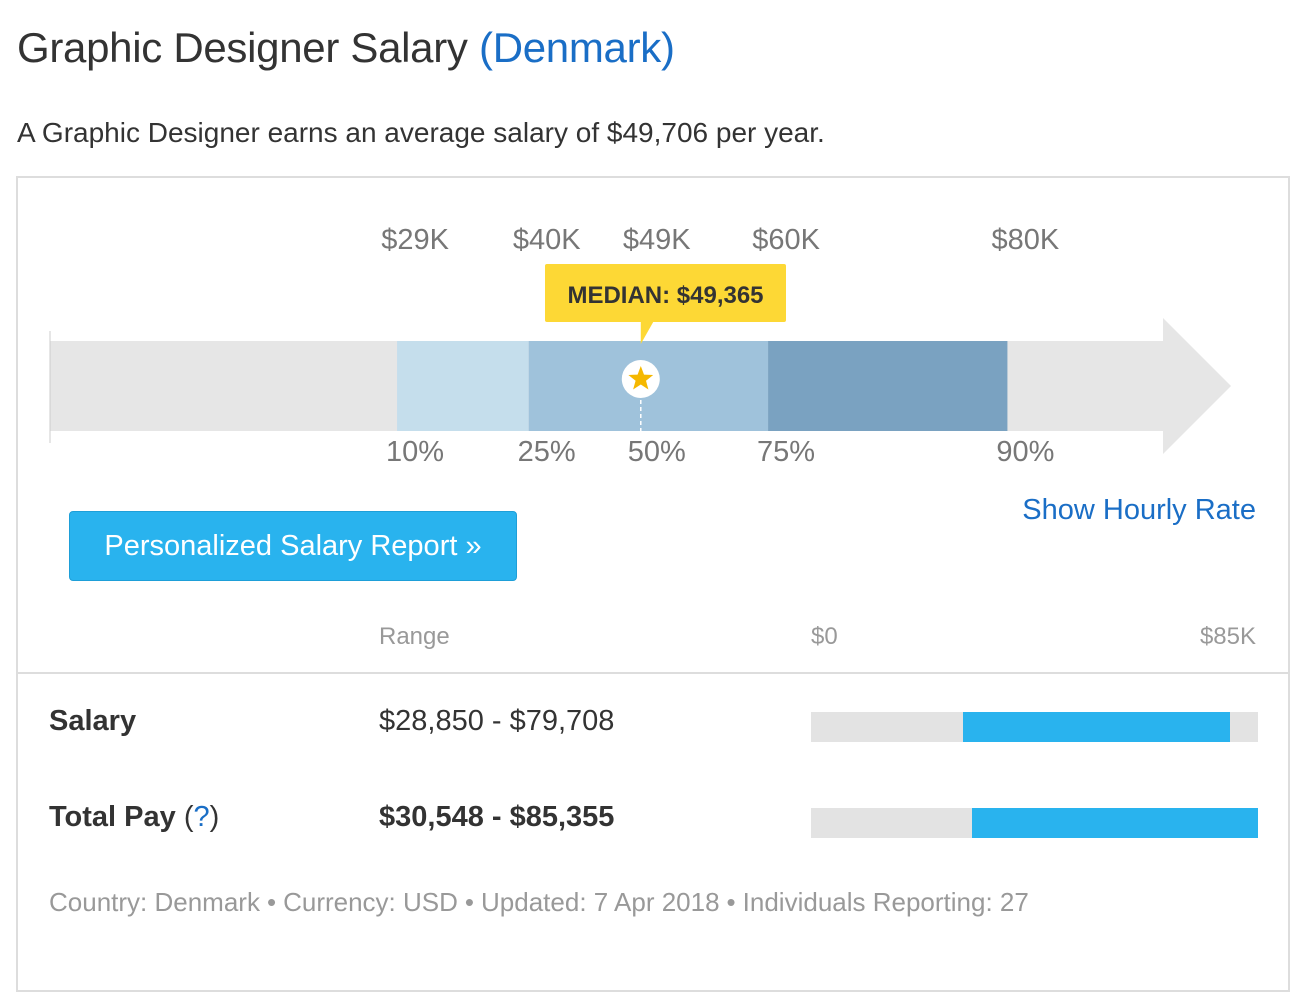 This screenshot has width=1308, height=1008. What do you see at coordinates (1025, 452) in the screenshot?
I see `percentile-tick-label: 90%` at bounding box center [1025, 452].